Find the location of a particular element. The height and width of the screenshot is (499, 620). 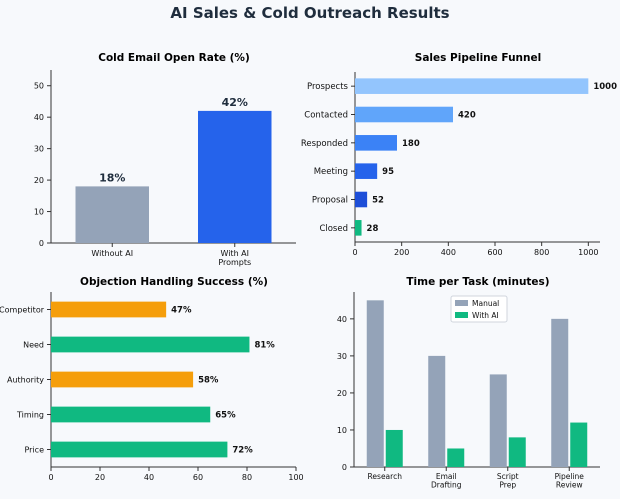

data-label: 52 is located at coordinates (378, 201).